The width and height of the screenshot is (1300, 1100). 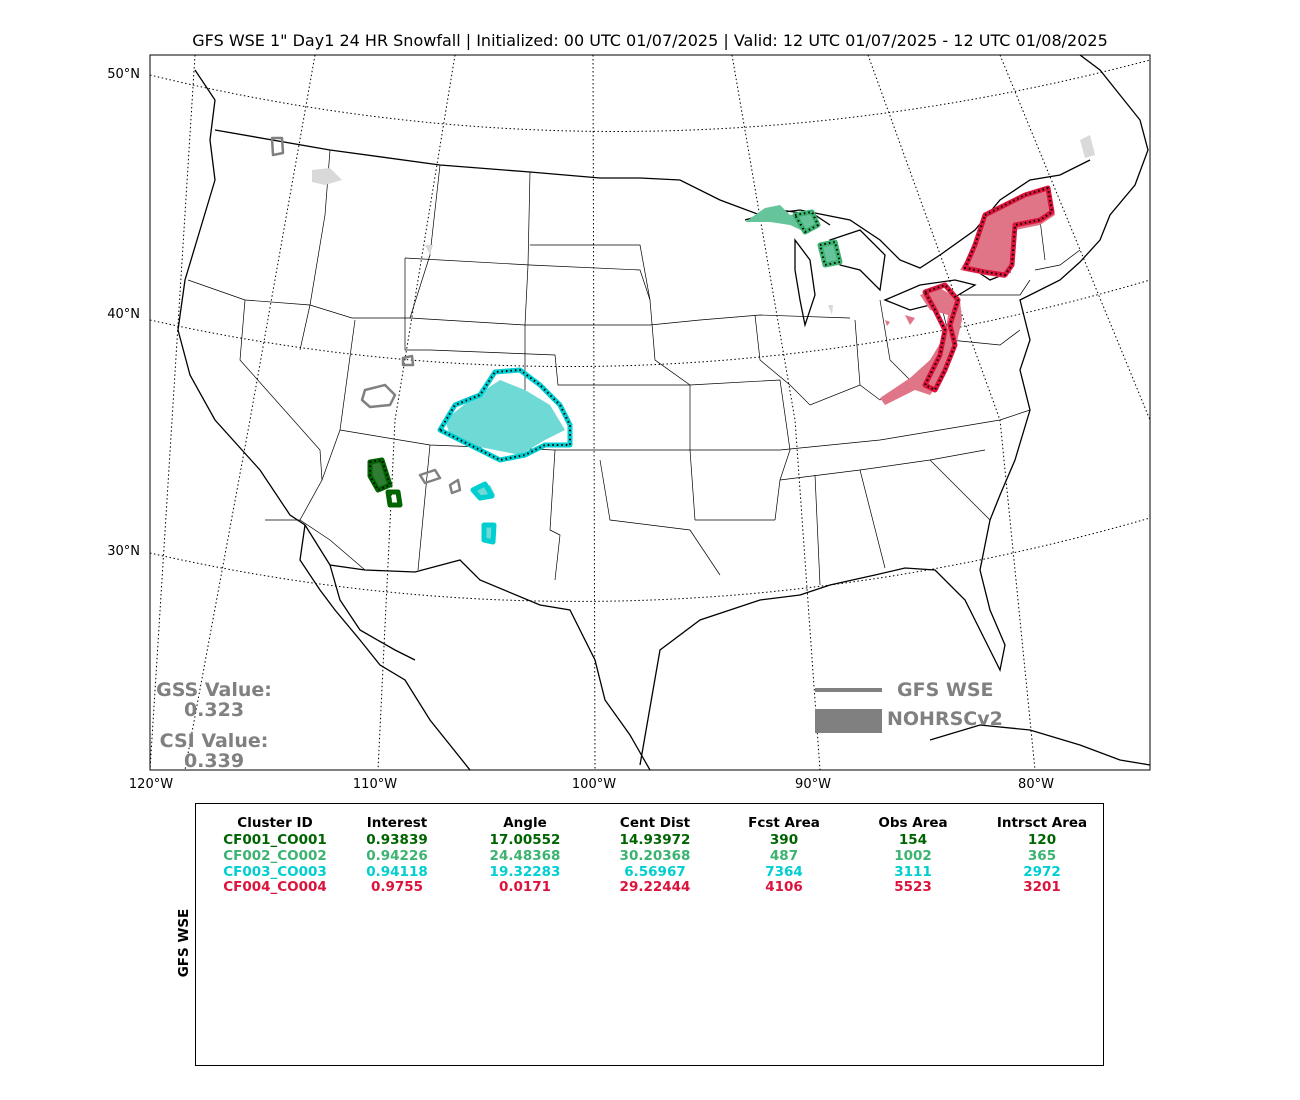 What do you see at coordinates (945, 719) in the screenshot?
I see `legend-fill-label: NOHRSCv2` at bounding box center [945, 719].